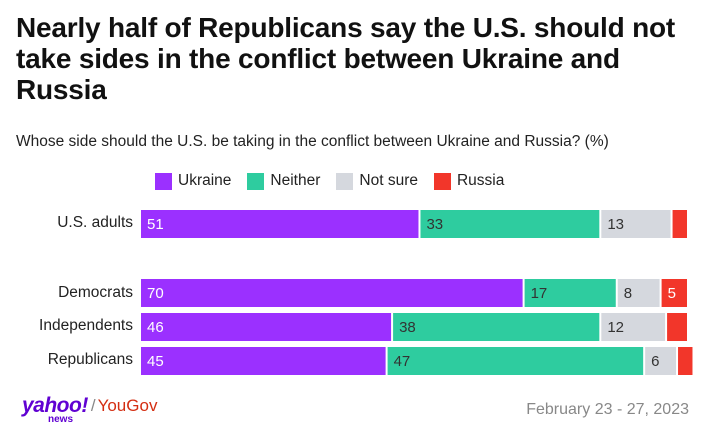 The image size is (705, 436). Describe the element at coordinates (90, 359) in the screenshot. I see `row-label-republicans: Republicans` at that location.